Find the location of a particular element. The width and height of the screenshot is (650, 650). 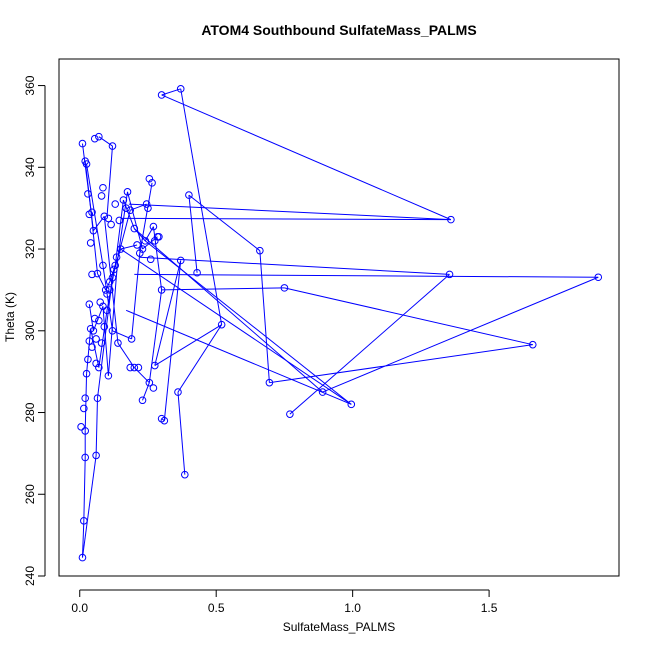

x-tick-label: 1.5 is located at coordinates (489, 608).